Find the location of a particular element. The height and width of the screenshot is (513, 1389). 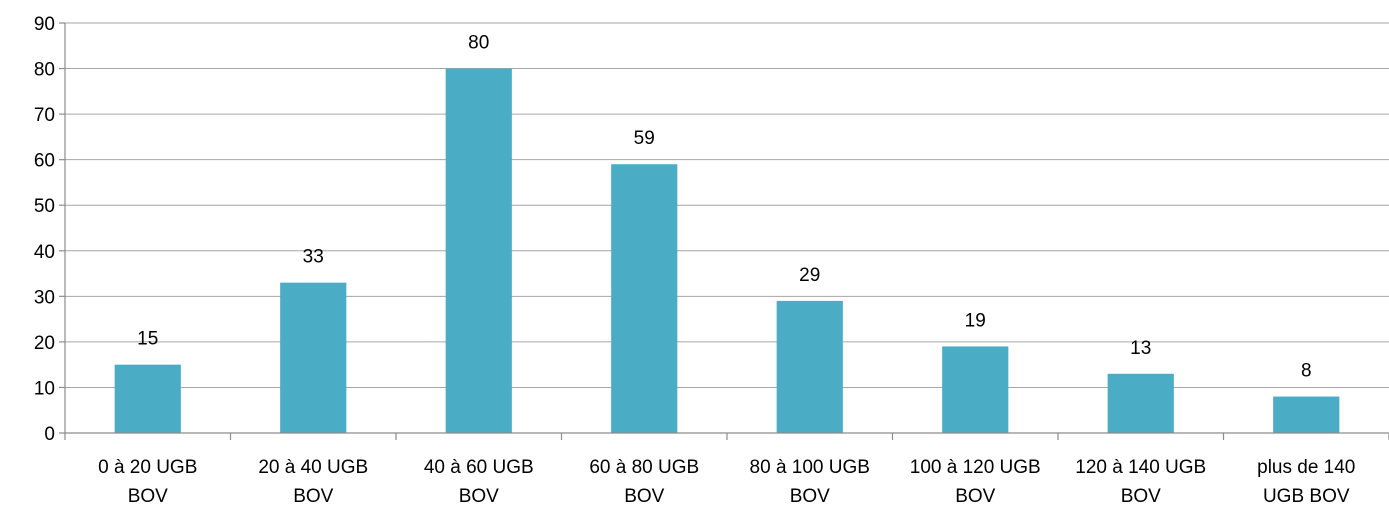

data-label: 80 is located at coordinates (478, 43).